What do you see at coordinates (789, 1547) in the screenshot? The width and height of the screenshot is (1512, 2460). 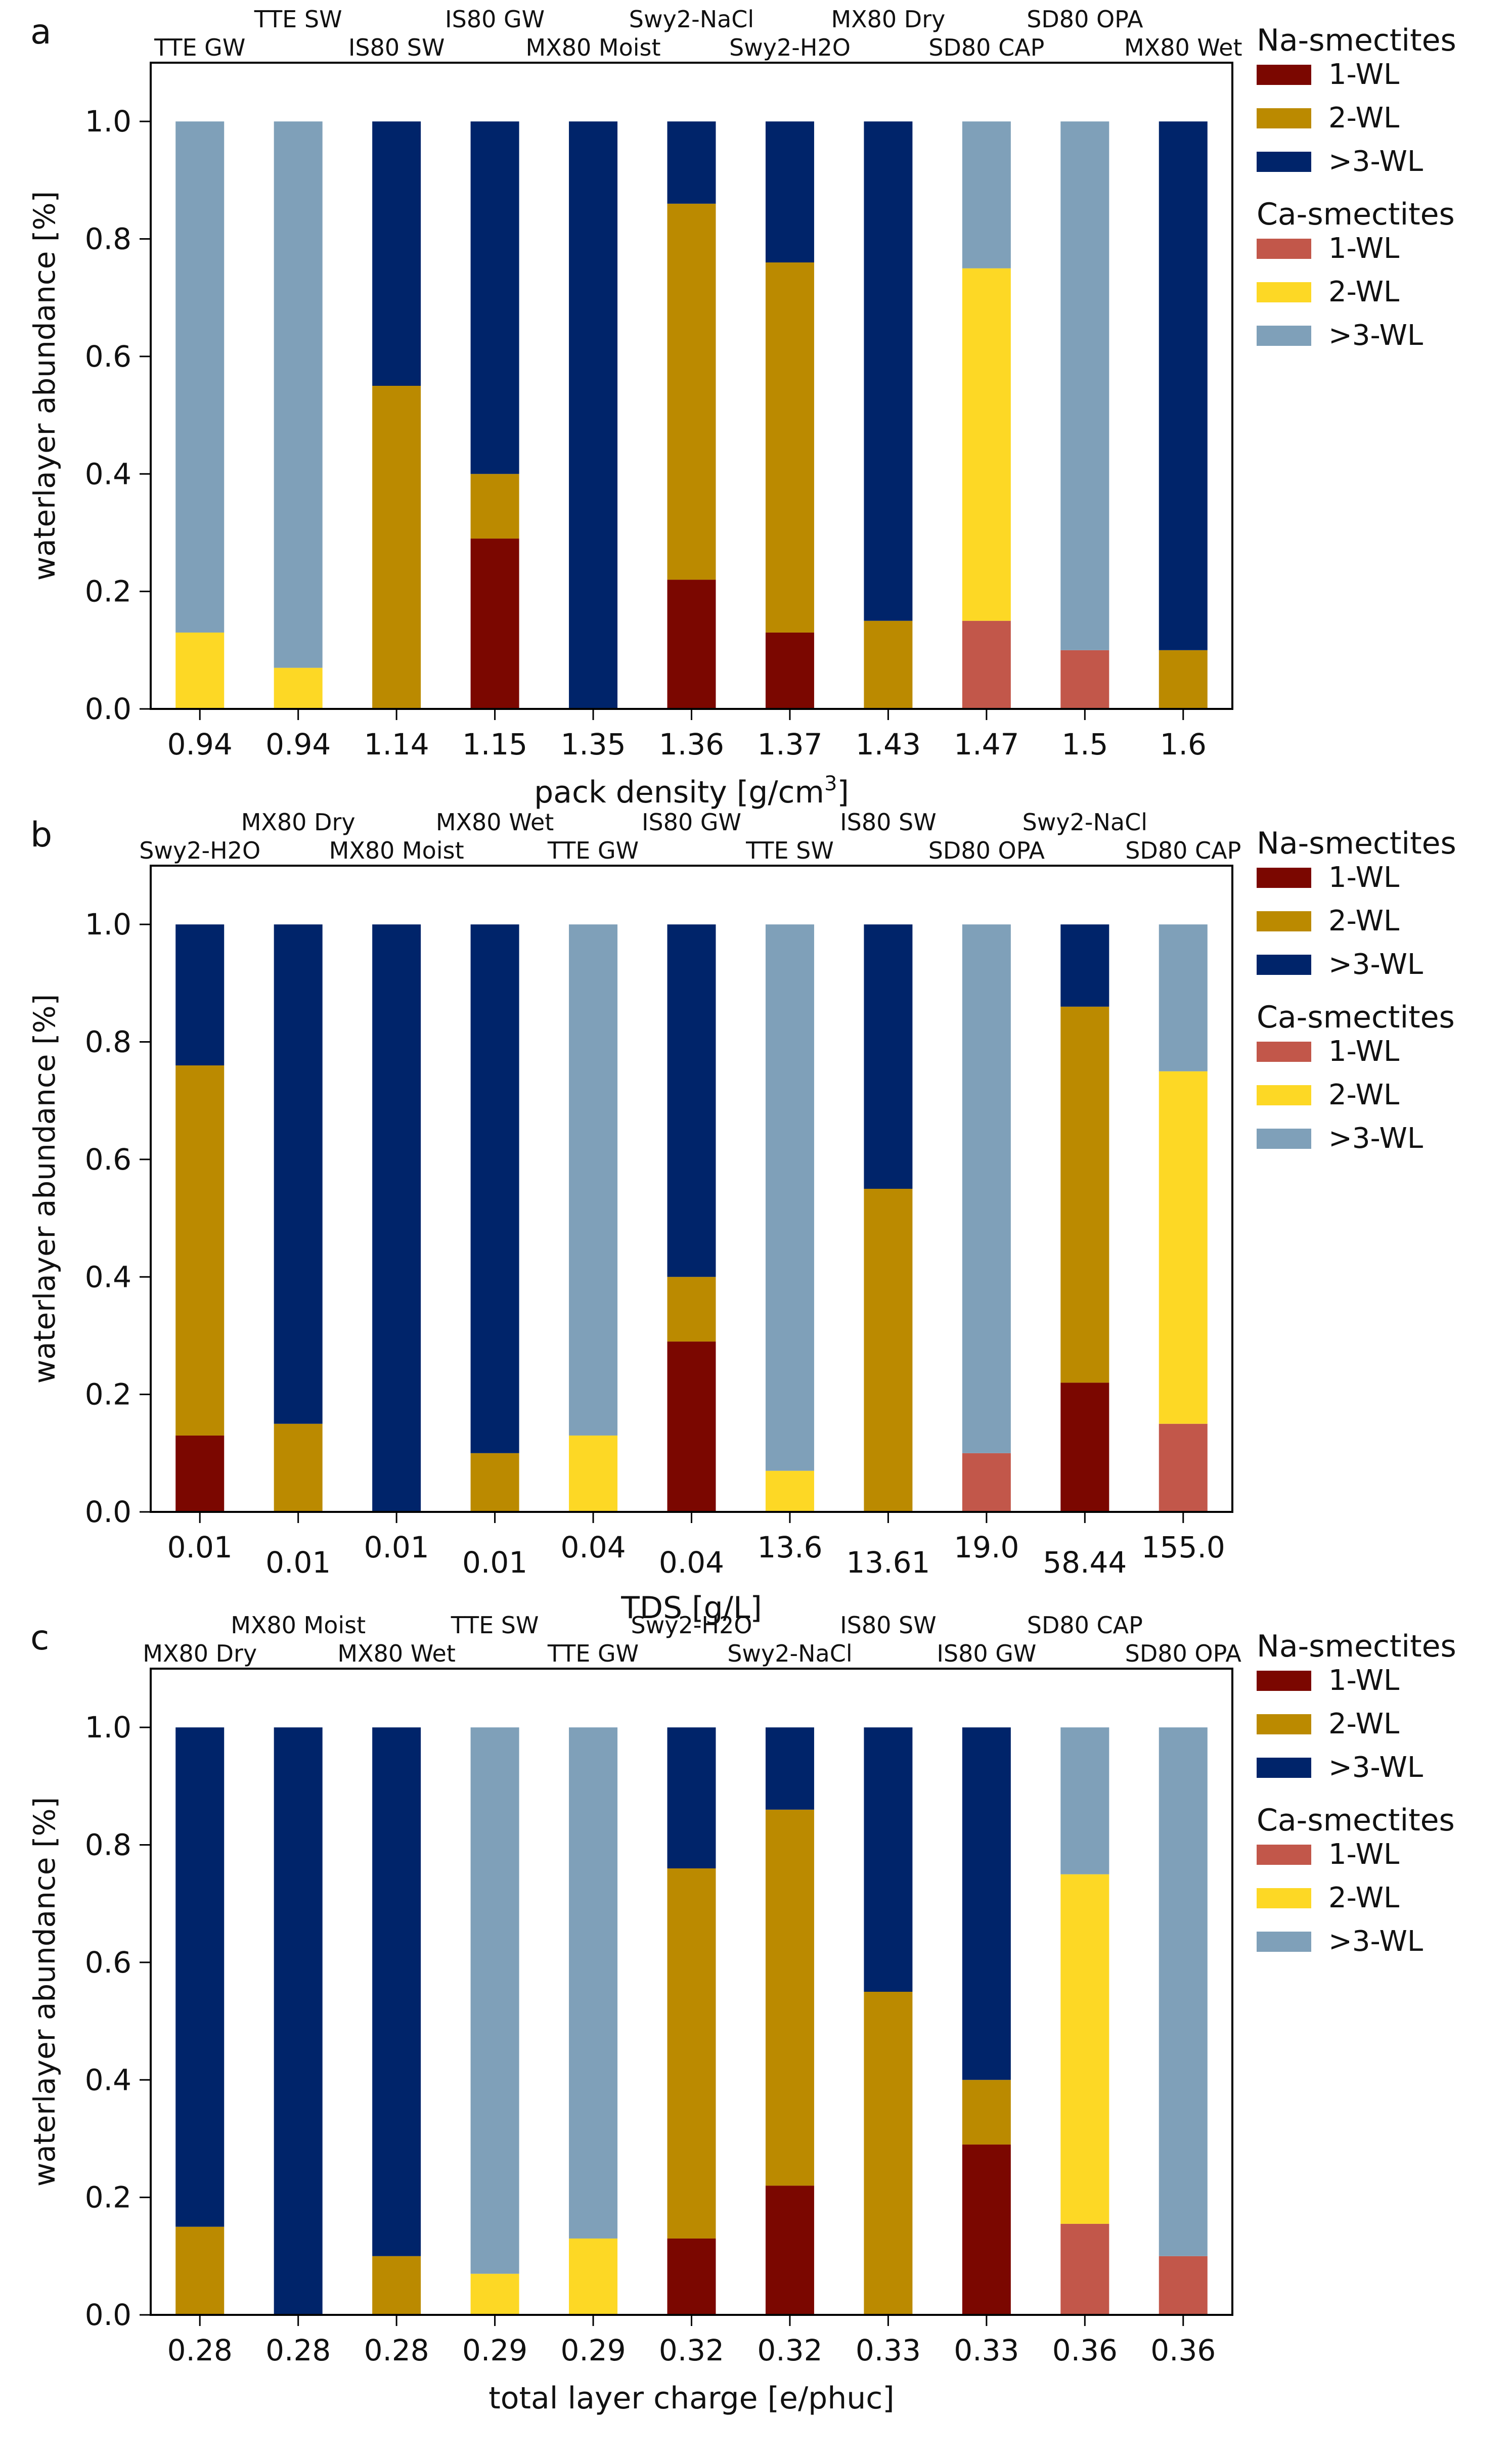 I see `x-tick-label: 13.6` at bounding box center [789, 1547].